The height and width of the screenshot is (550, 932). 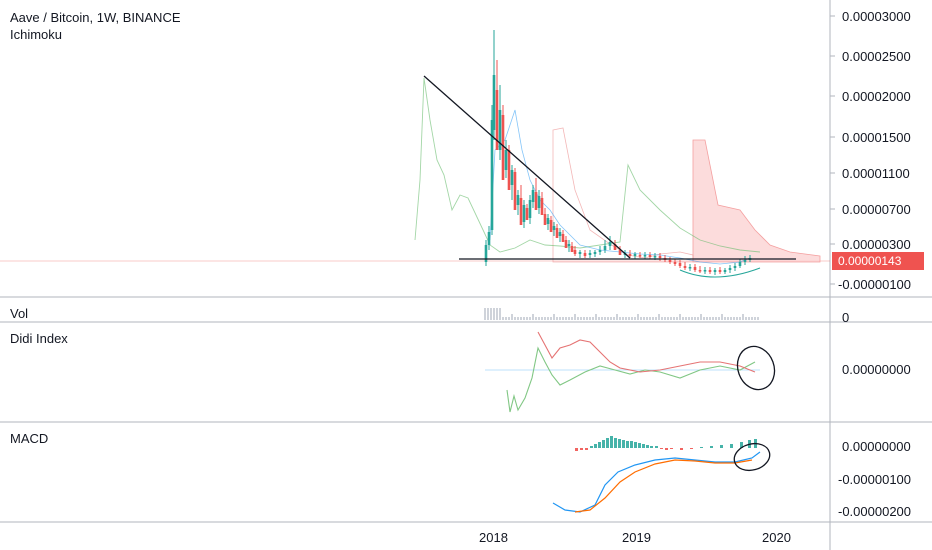 I want to click on time-tick: 2020, so click(x=776, y=537).